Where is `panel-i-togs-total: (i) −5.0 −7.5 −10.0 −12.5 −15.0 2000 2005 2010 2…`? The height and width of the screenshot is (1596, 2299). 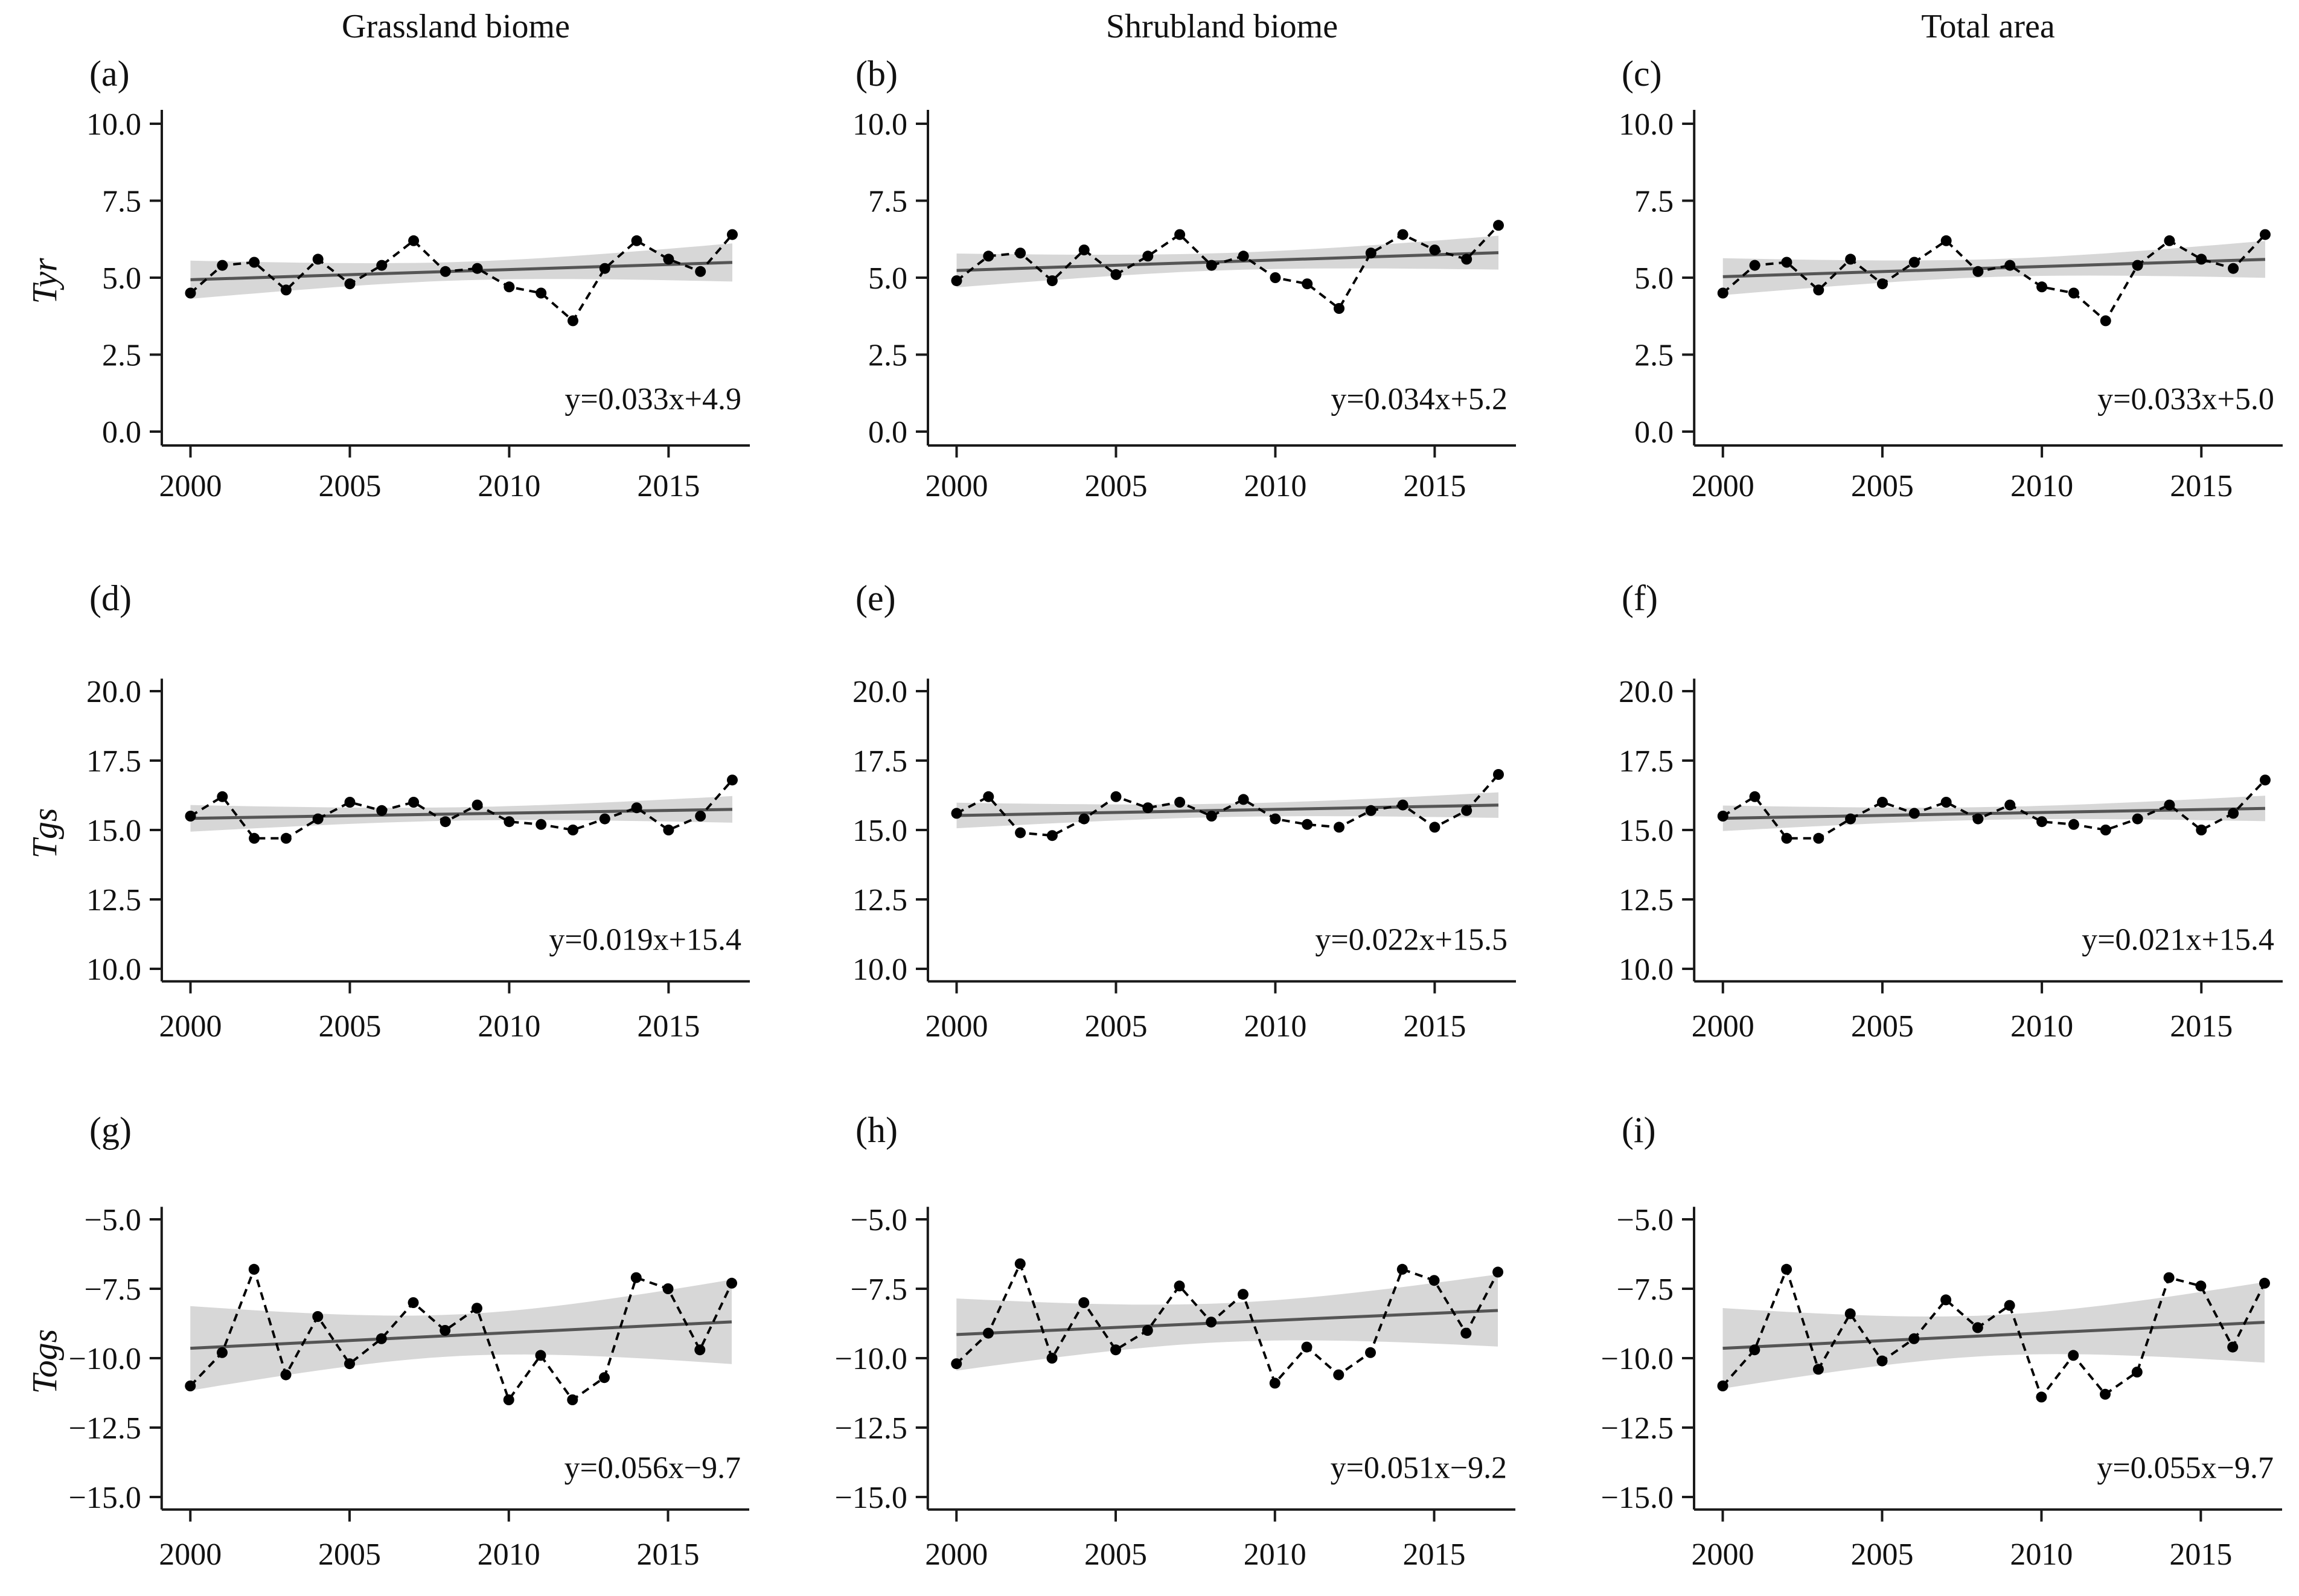 panel-i-togs-total: (i) −5.0 −7.5 −10.0 −12.5 −15.0 2000 2005 2010 2… is located at coordinates (1915, 1338).